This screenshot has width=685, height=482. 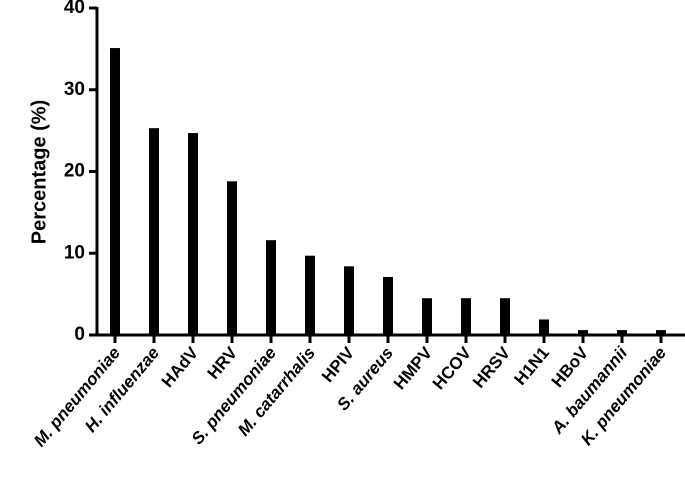 What do you see at coordinates (223, 363) in the screenshot?
I see `x-tick-label: HRV` at bounding box center [223, 363].